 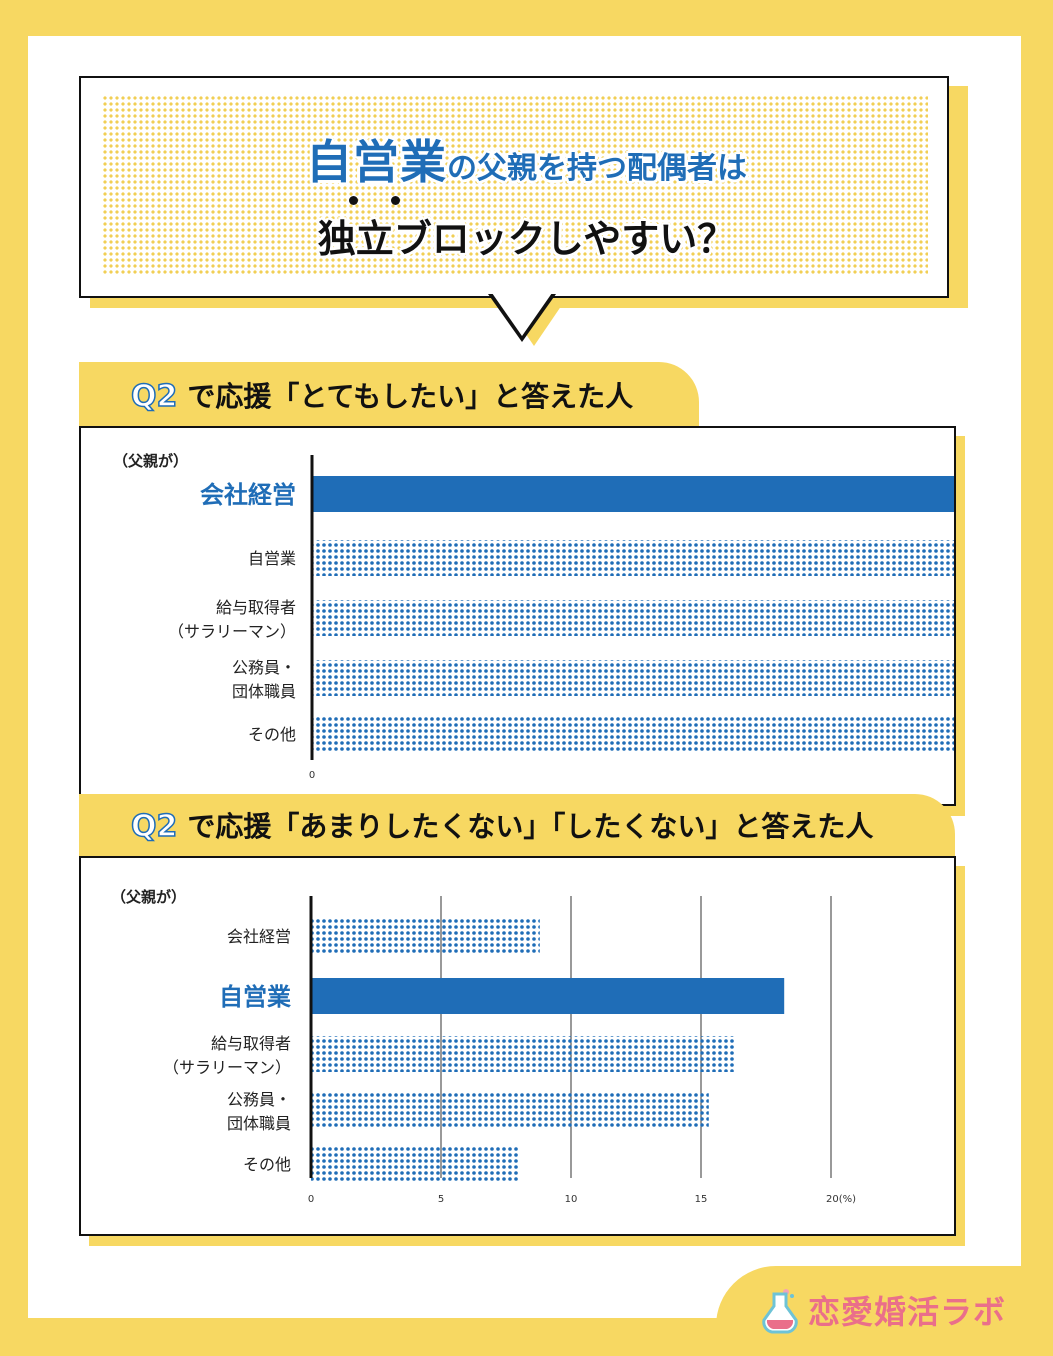 What do you see at coordinates (841, 1199) in the screenshot?
I see `x-tick-label: 20(%)` at bounding box center [841, 1199].